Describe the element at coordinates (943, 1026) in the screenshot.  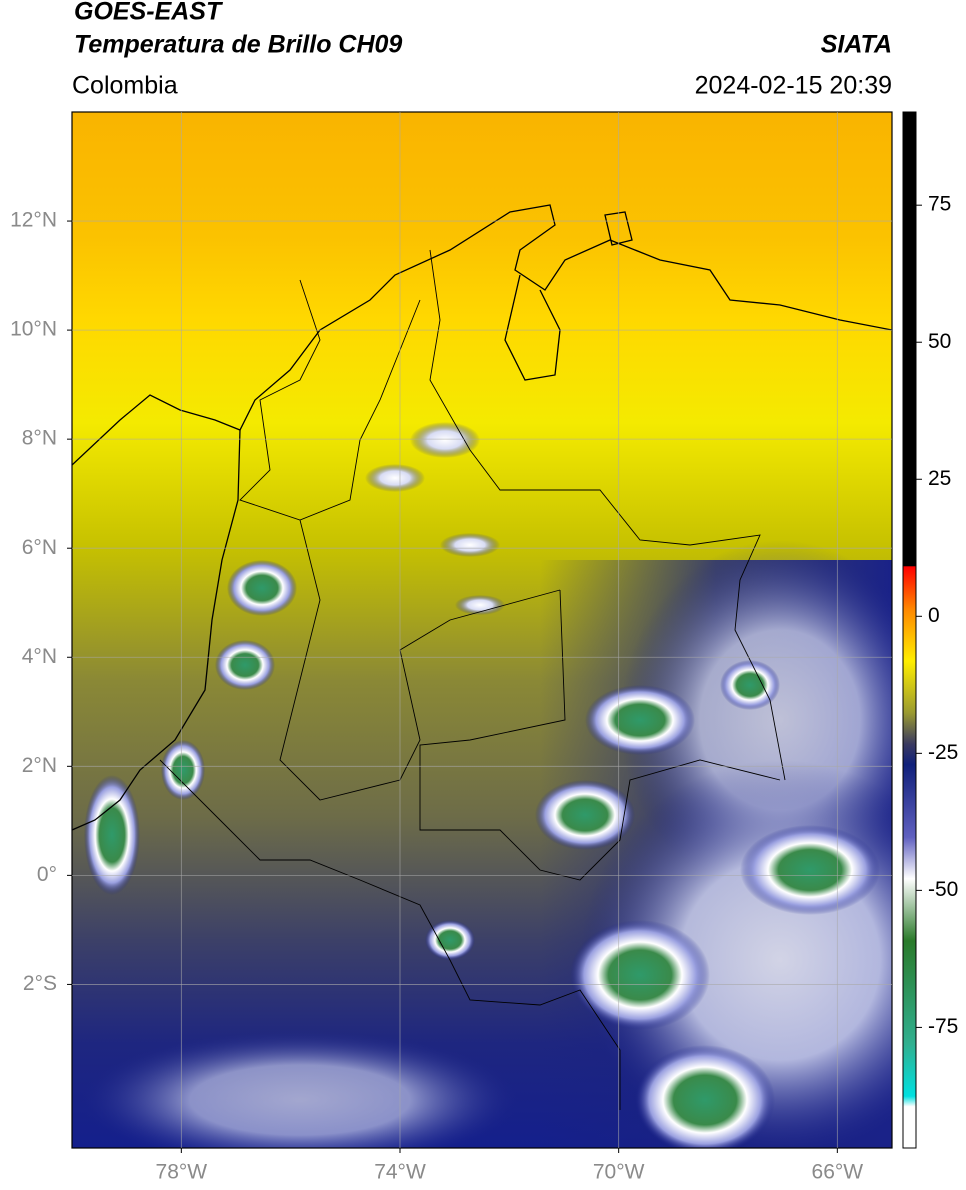
I see `colorbar-label: -75` at that location.